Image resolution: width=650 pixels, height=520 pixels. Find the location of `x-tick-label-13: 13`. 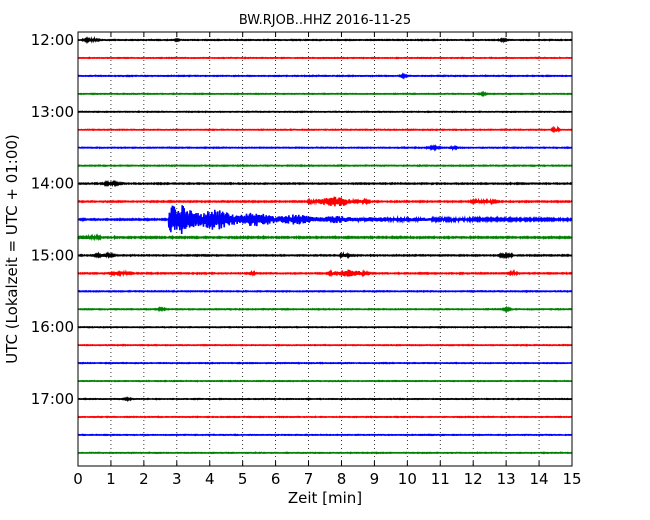

x-tick-label-13: 13 is located at coordinates (506, 479).